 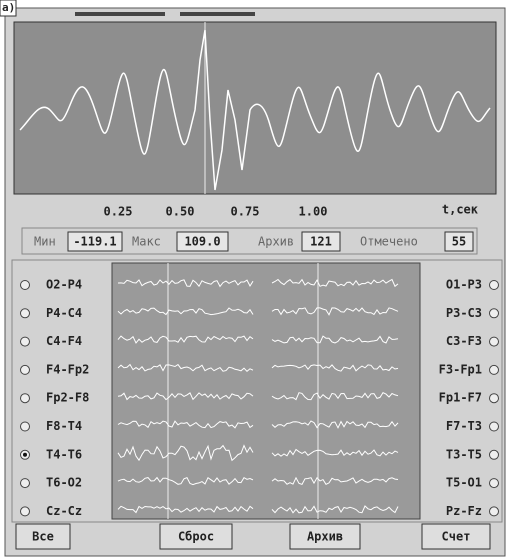 I want to click on channel-label: O2-P4, so click(x=64, y=285).